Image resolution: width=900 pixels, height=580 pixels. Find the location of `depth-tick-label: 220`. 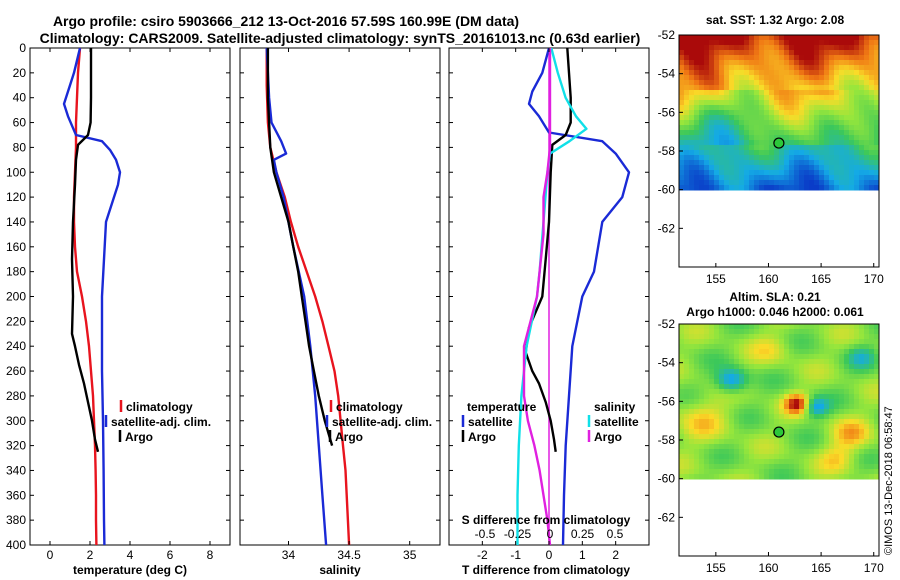

depth-tick-label: 220 is located at coordinates (16, 321).